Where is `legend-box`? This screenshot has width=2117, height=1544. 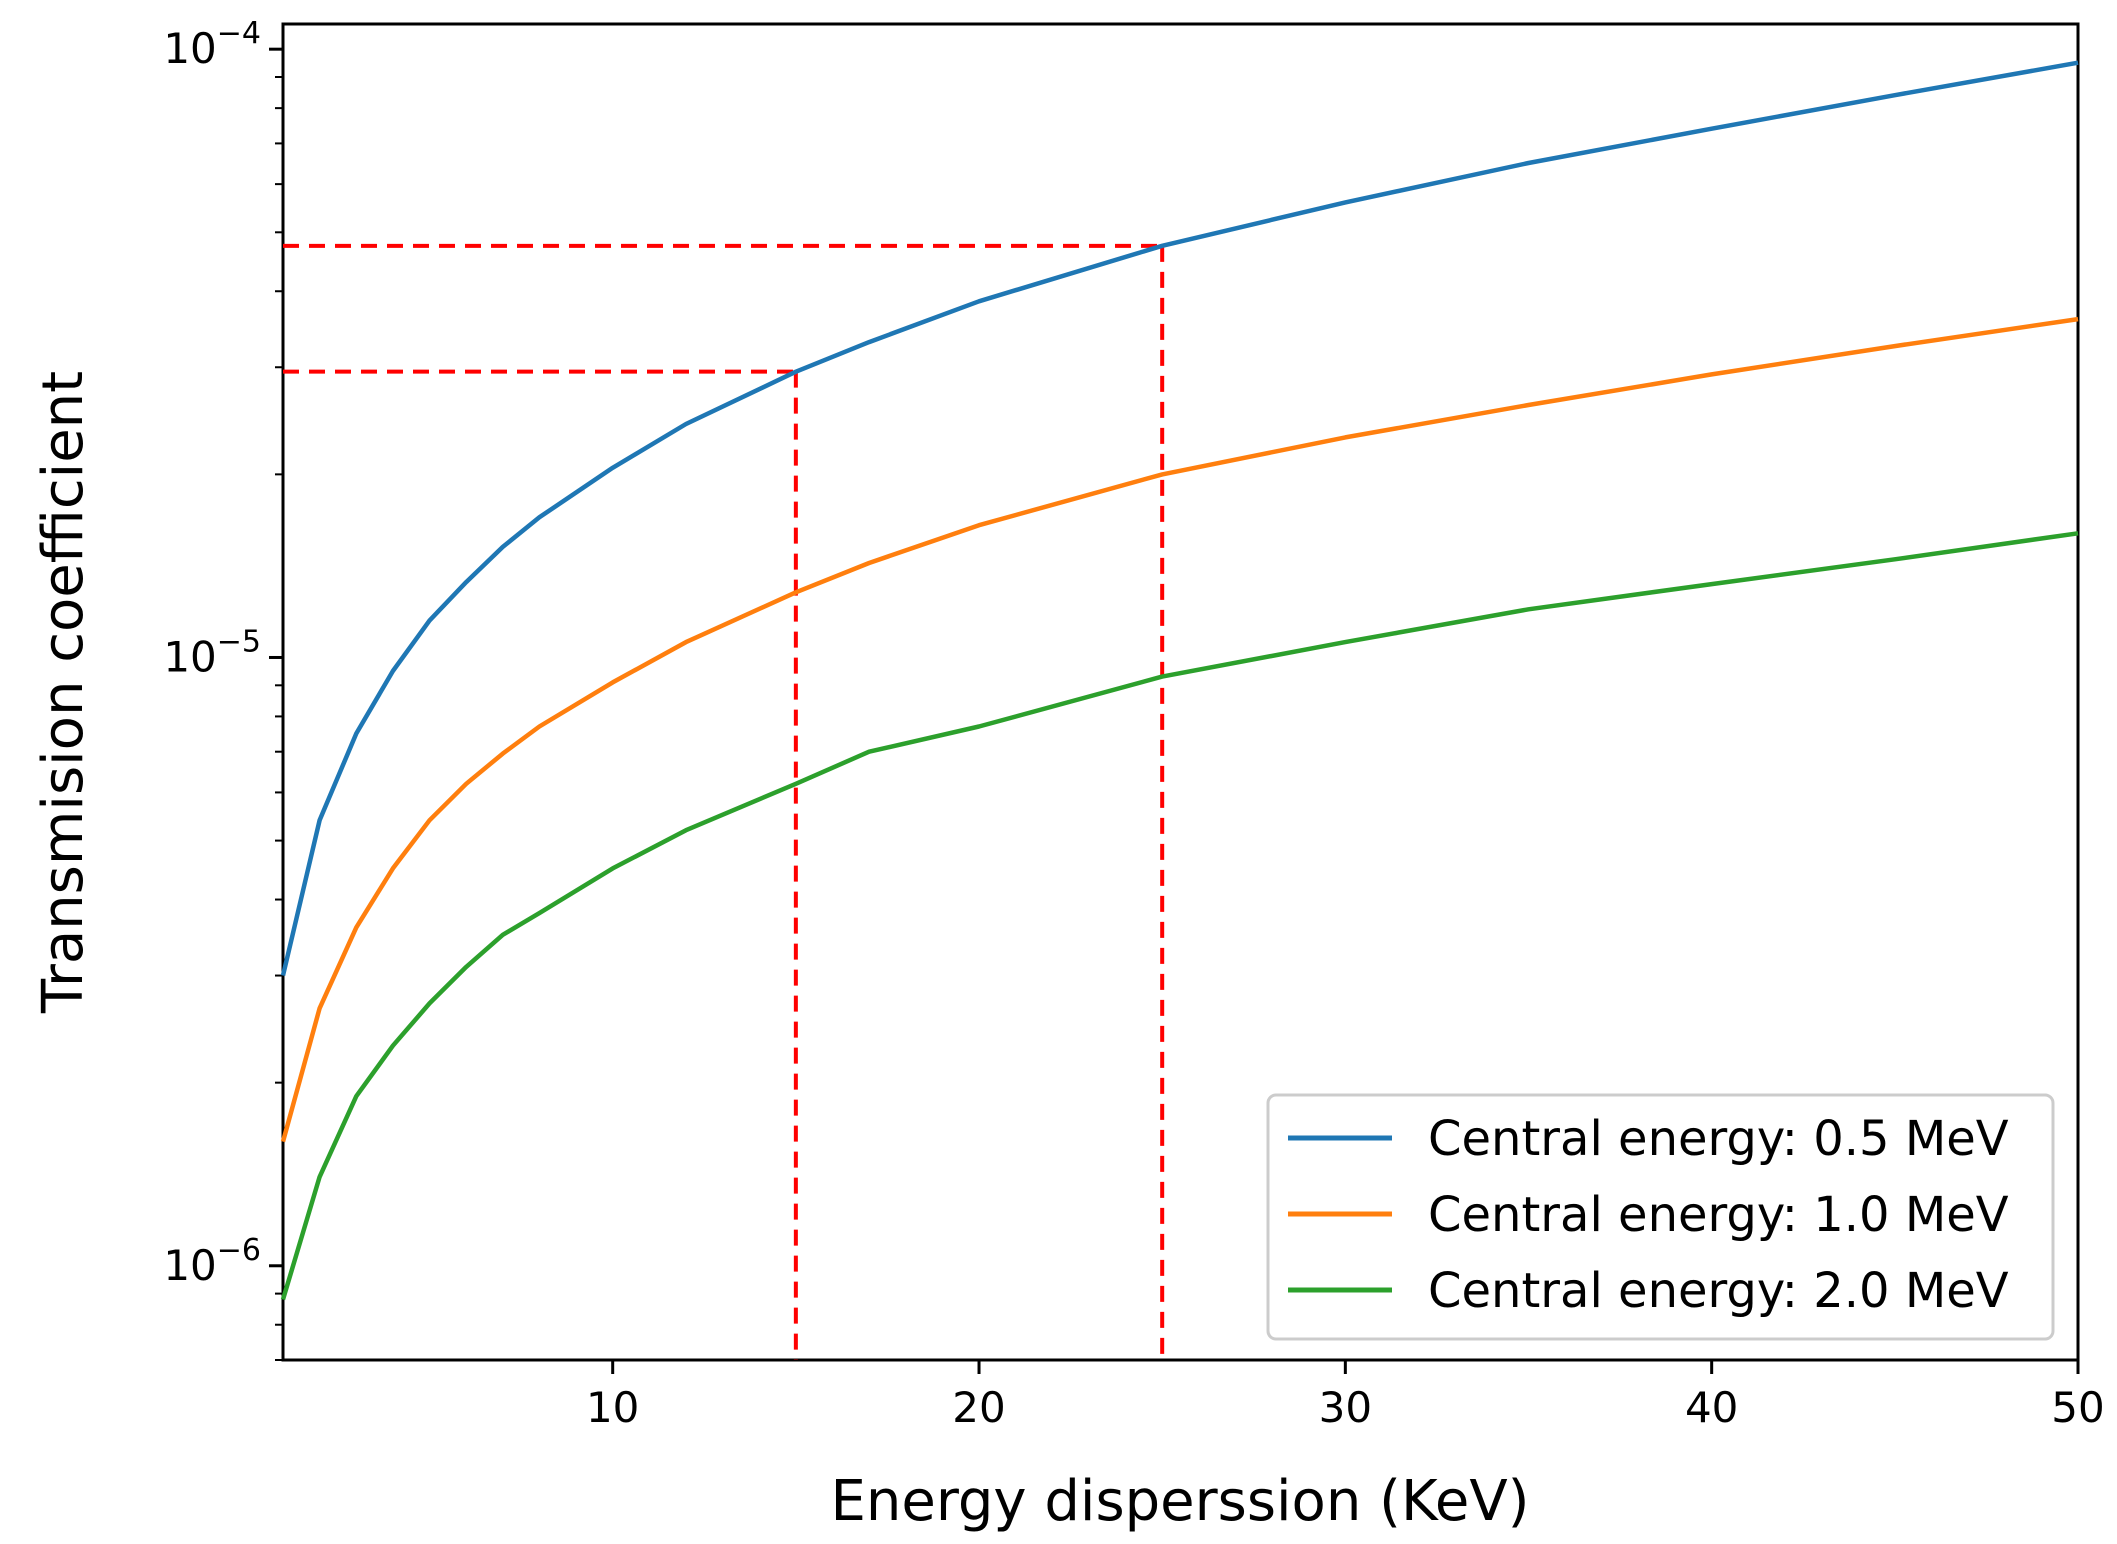
legend-box is located at coordinates (1660, 1217).